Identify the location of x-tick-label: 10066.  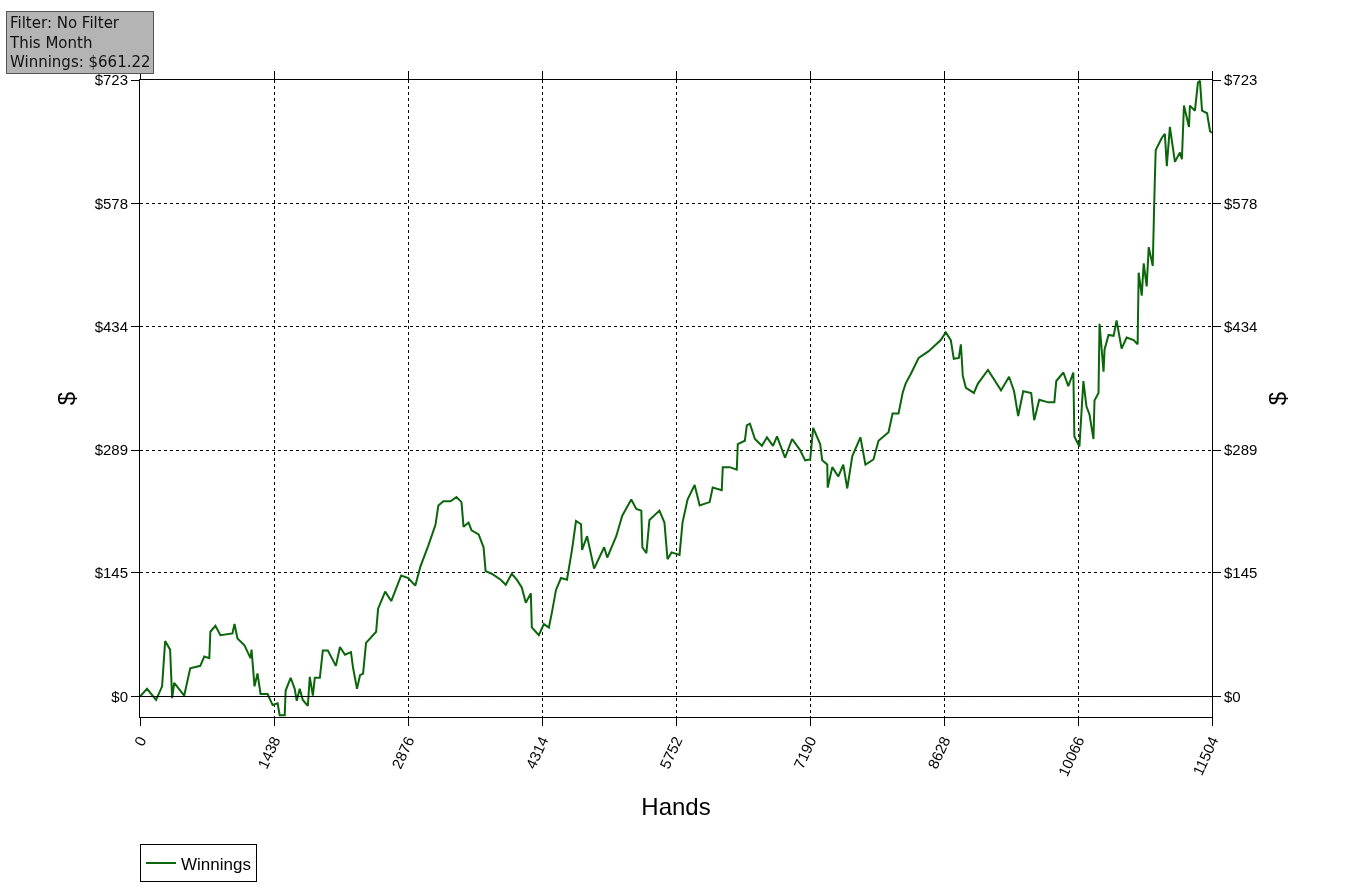
(1071, 756).